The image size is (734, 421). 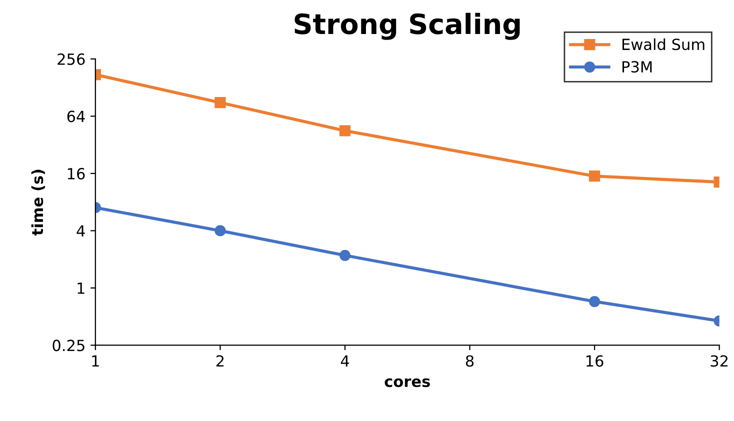 I want to click on chart-title: Strong Scaling, so click(x=407, y=26).